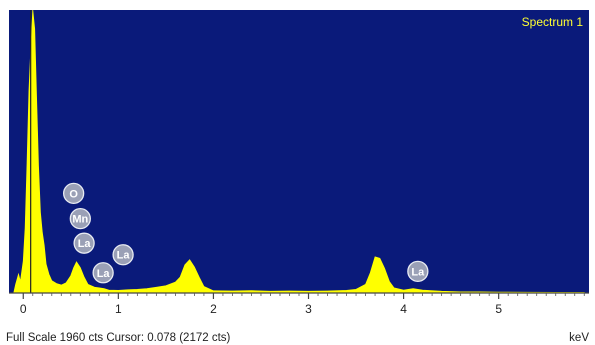 This screenshot has width=595, height=345. I want to click on x-tick-label: 2, so click(213, 309).